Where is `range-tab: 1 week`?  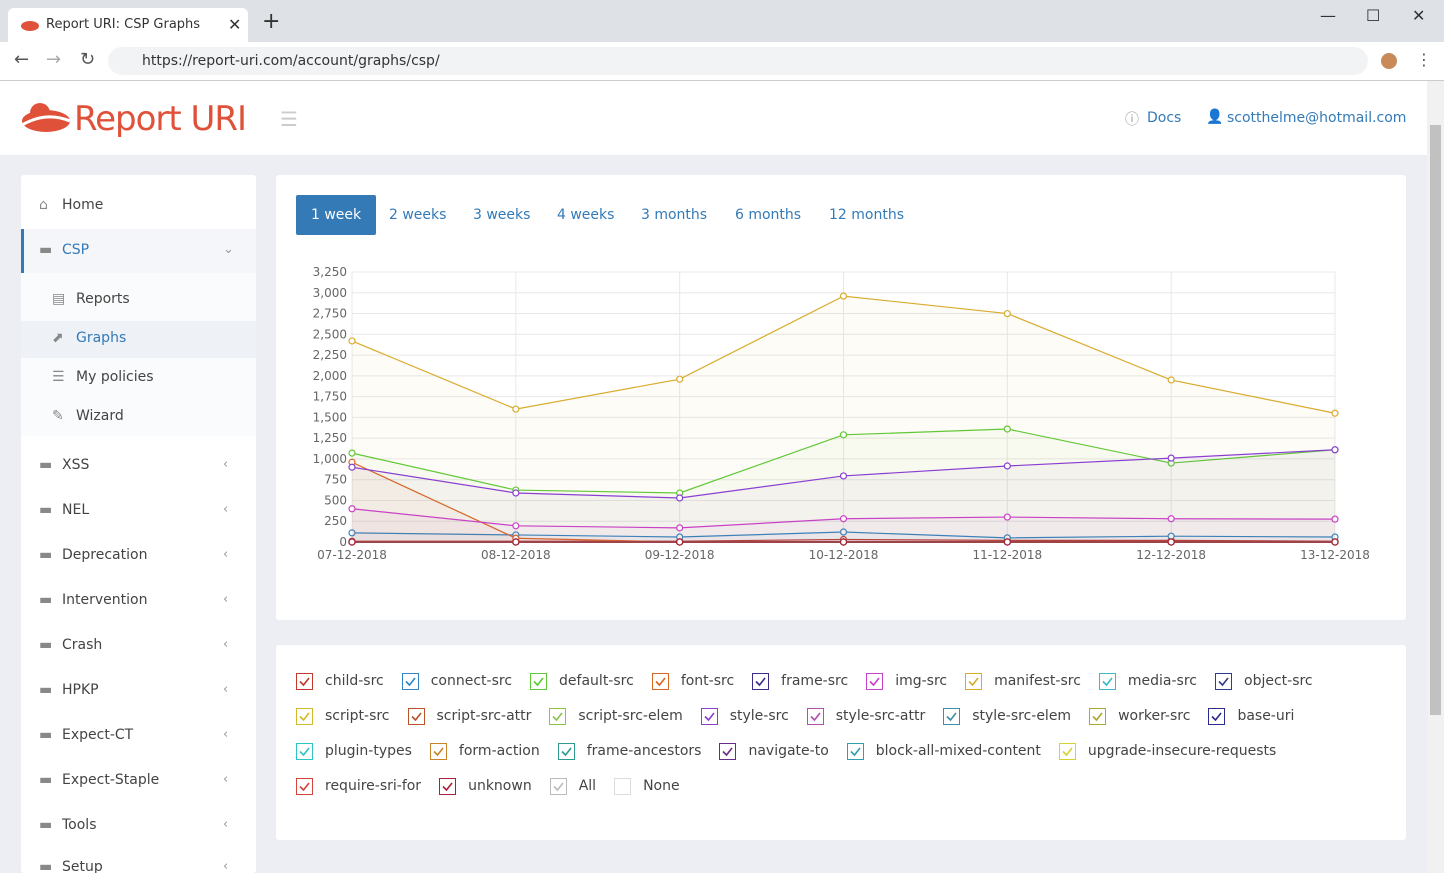 range-tab: 1 week is located at coordinates (336, 215).